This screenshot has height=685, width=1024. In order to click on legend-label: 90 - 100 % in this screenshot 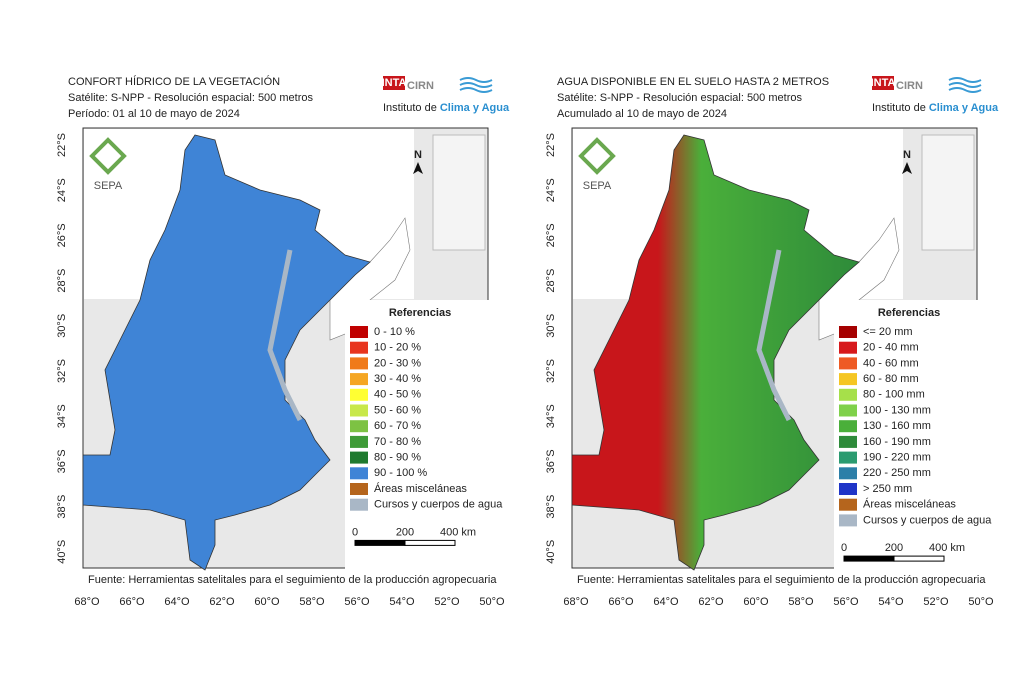, I will do `click(400, 473)`.